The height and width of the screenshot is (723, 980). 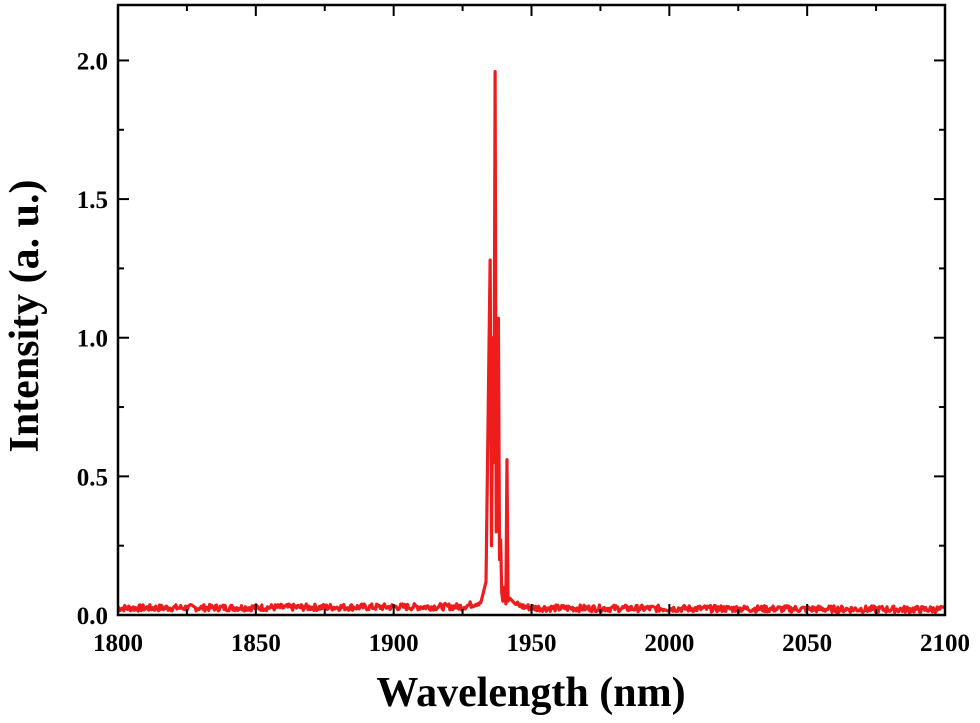 What do you see at coordinates (807, 643) in the screenshot?
I see `x-tick-label: 2050` at bounding box center [807, 643].